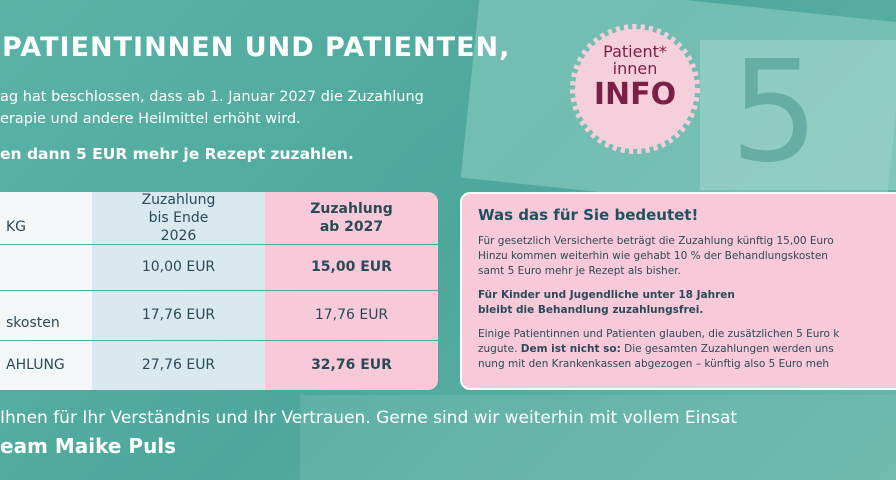 This screenshot has width=896, height=480. I want to click on row-cell: 15,00 EUR, so click(351, 267).